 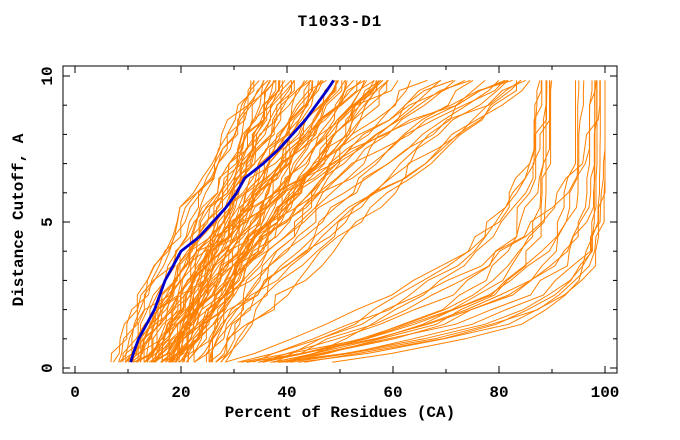 I want to click on x-tick-label: 100, so click(x=605, y=393).